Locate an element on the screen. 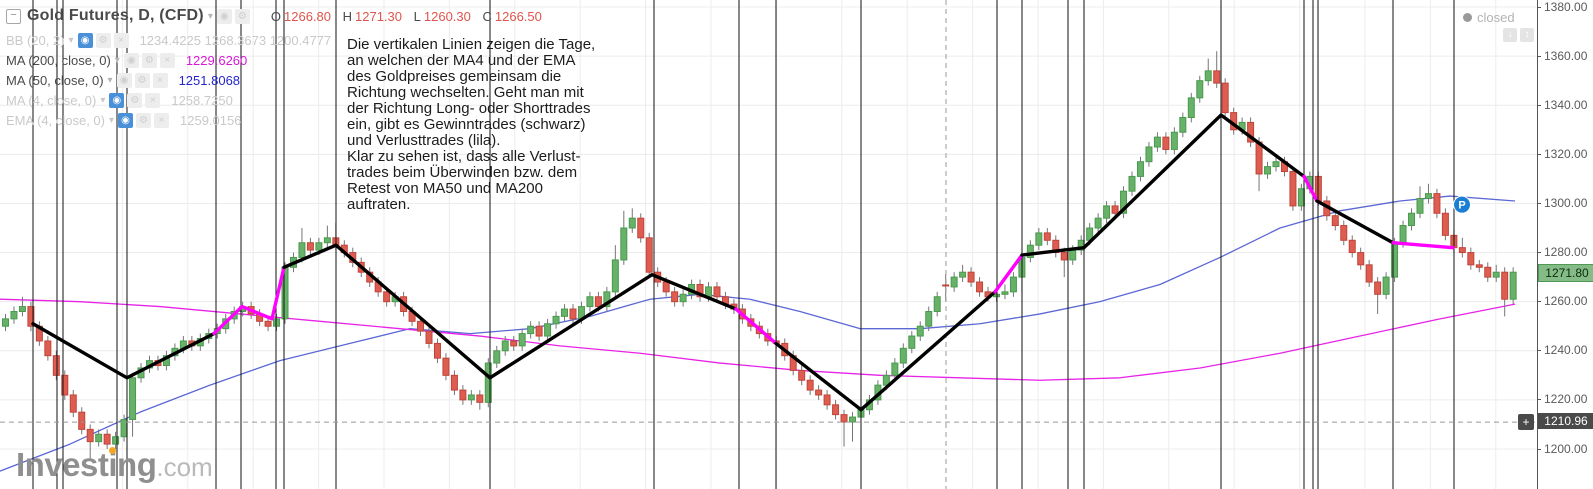 The width and height of the screenshot is (1593, 489). indicator-values: 1229.6260 is located at coordinates (216, 60).